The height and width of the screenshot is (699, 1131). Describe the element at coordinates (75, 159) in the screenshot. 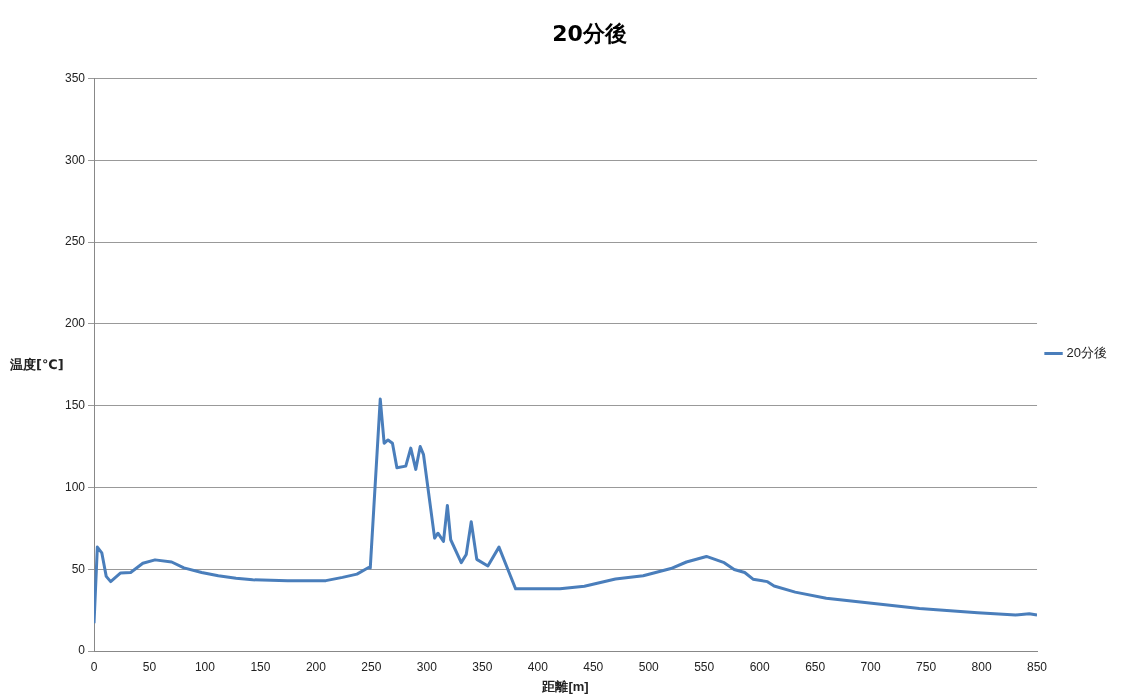

I see `y-tick-label: 300` at that location.